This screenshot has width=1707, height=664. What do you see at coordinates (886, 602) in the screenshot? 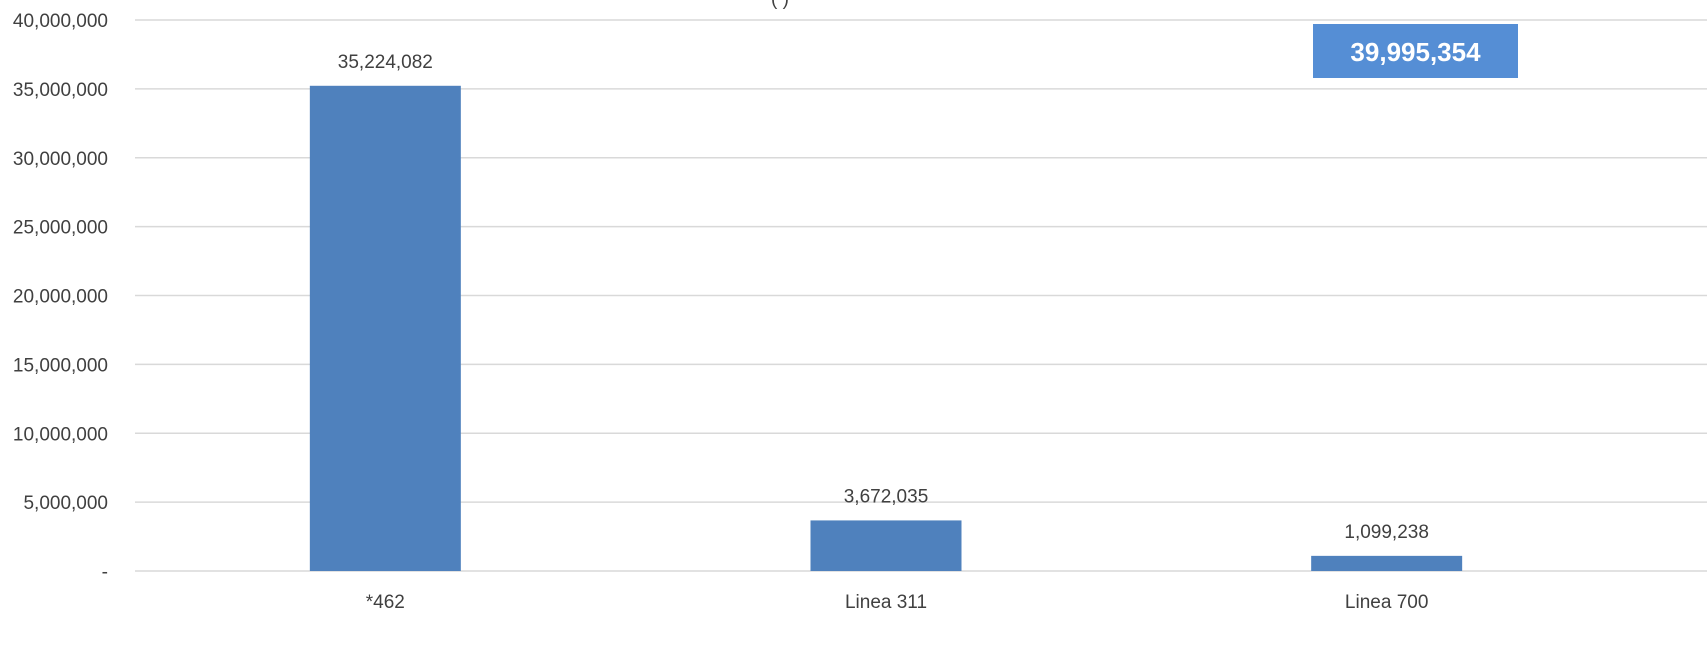
I see `x-tick-label: Linea 311` at bounding box center [886, 602].